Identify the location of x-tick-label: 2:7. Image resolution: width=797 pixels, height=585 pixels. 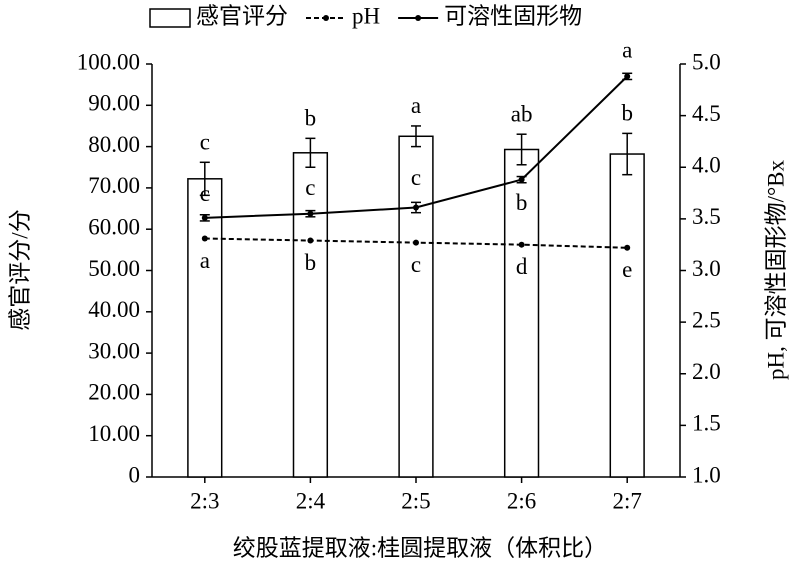
(627, 500).